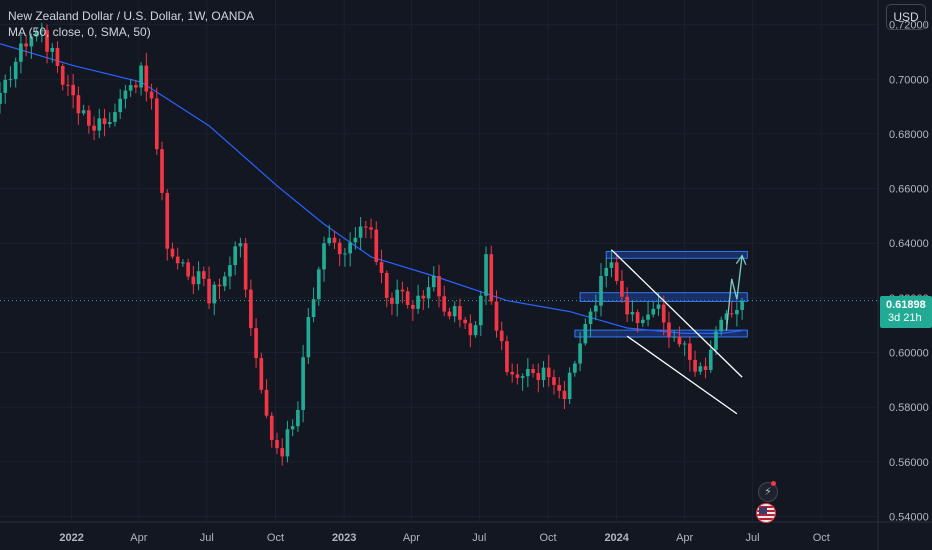 The width and height of the screenshot is (932, 550). What do you see at coordinates (344, 538) in the screenshot?
I see `time-tick-label: 2023` at bounding box center [344, 538].